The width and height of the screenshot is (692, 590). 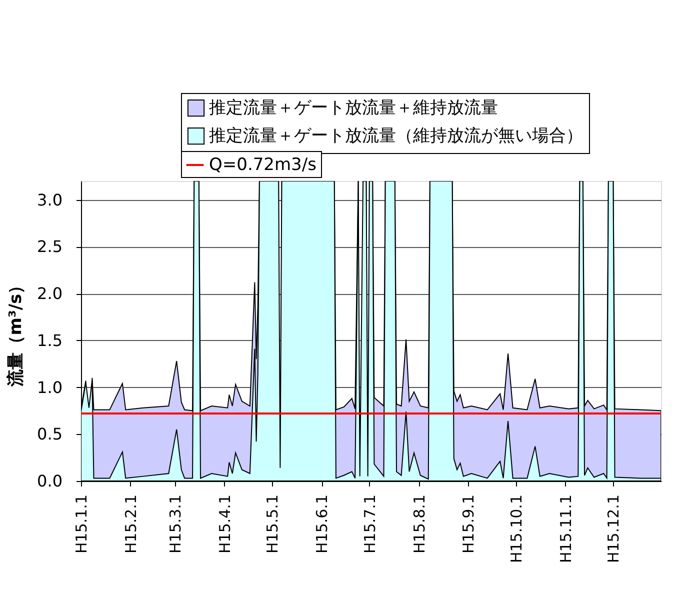 What do you see at coordinates (175, 524) in the screenshot?
I see `x-tick-label: H15.3.1` at bounding box center [175, 524].